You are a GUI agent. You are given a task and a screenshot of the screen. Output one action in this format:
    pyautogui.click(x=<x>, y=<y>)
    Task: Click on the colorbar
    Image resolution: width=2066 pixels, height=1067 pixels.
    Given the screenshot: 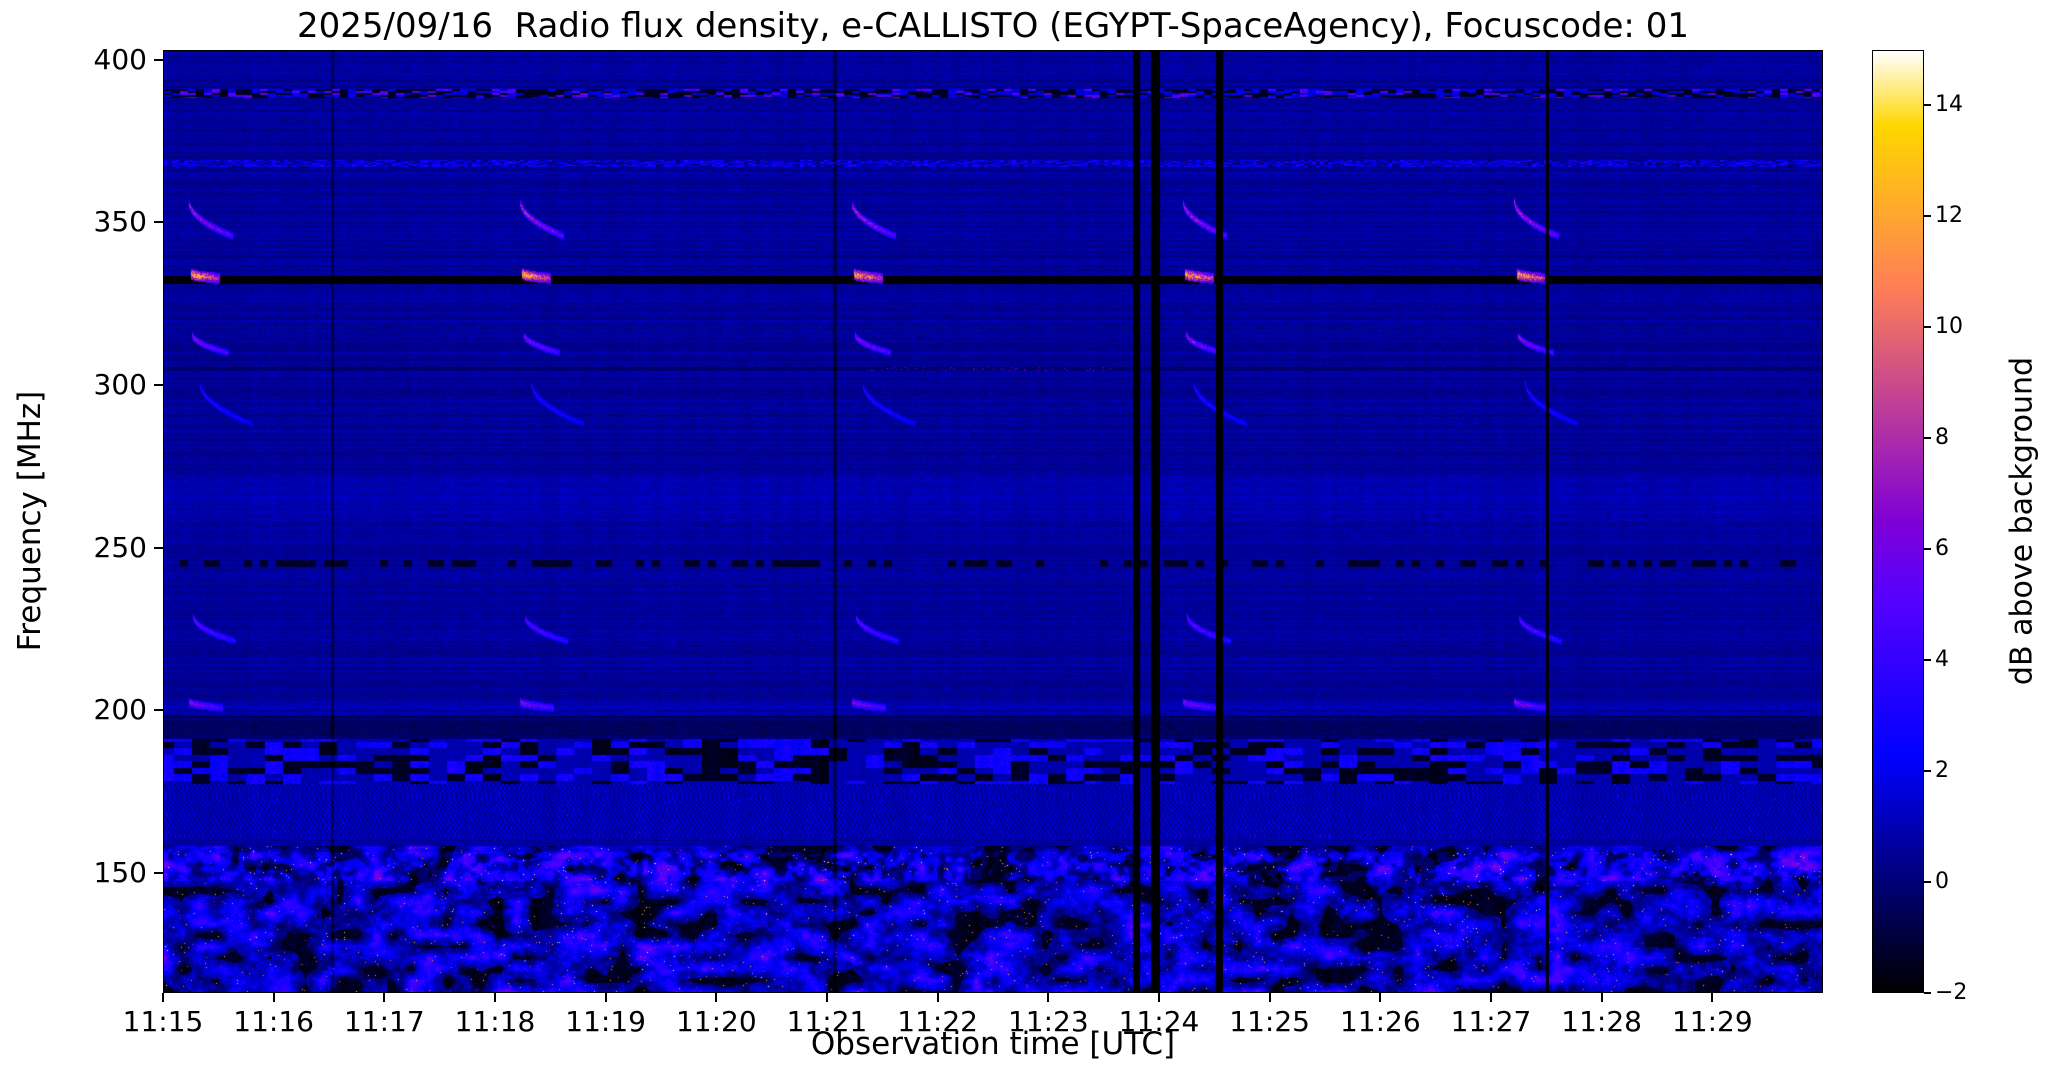 What is the action you would take?
    pyautogui.click(x=1898, y=521)
    